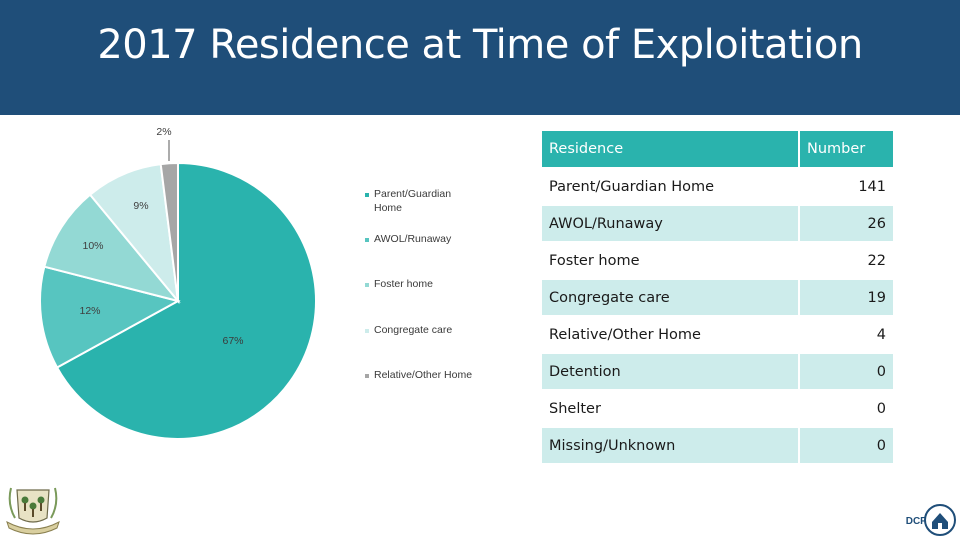  What do you see at coordinates (845, 149) in the screenshot?
I see `header-number: Number` at bounding box center [845, 149].